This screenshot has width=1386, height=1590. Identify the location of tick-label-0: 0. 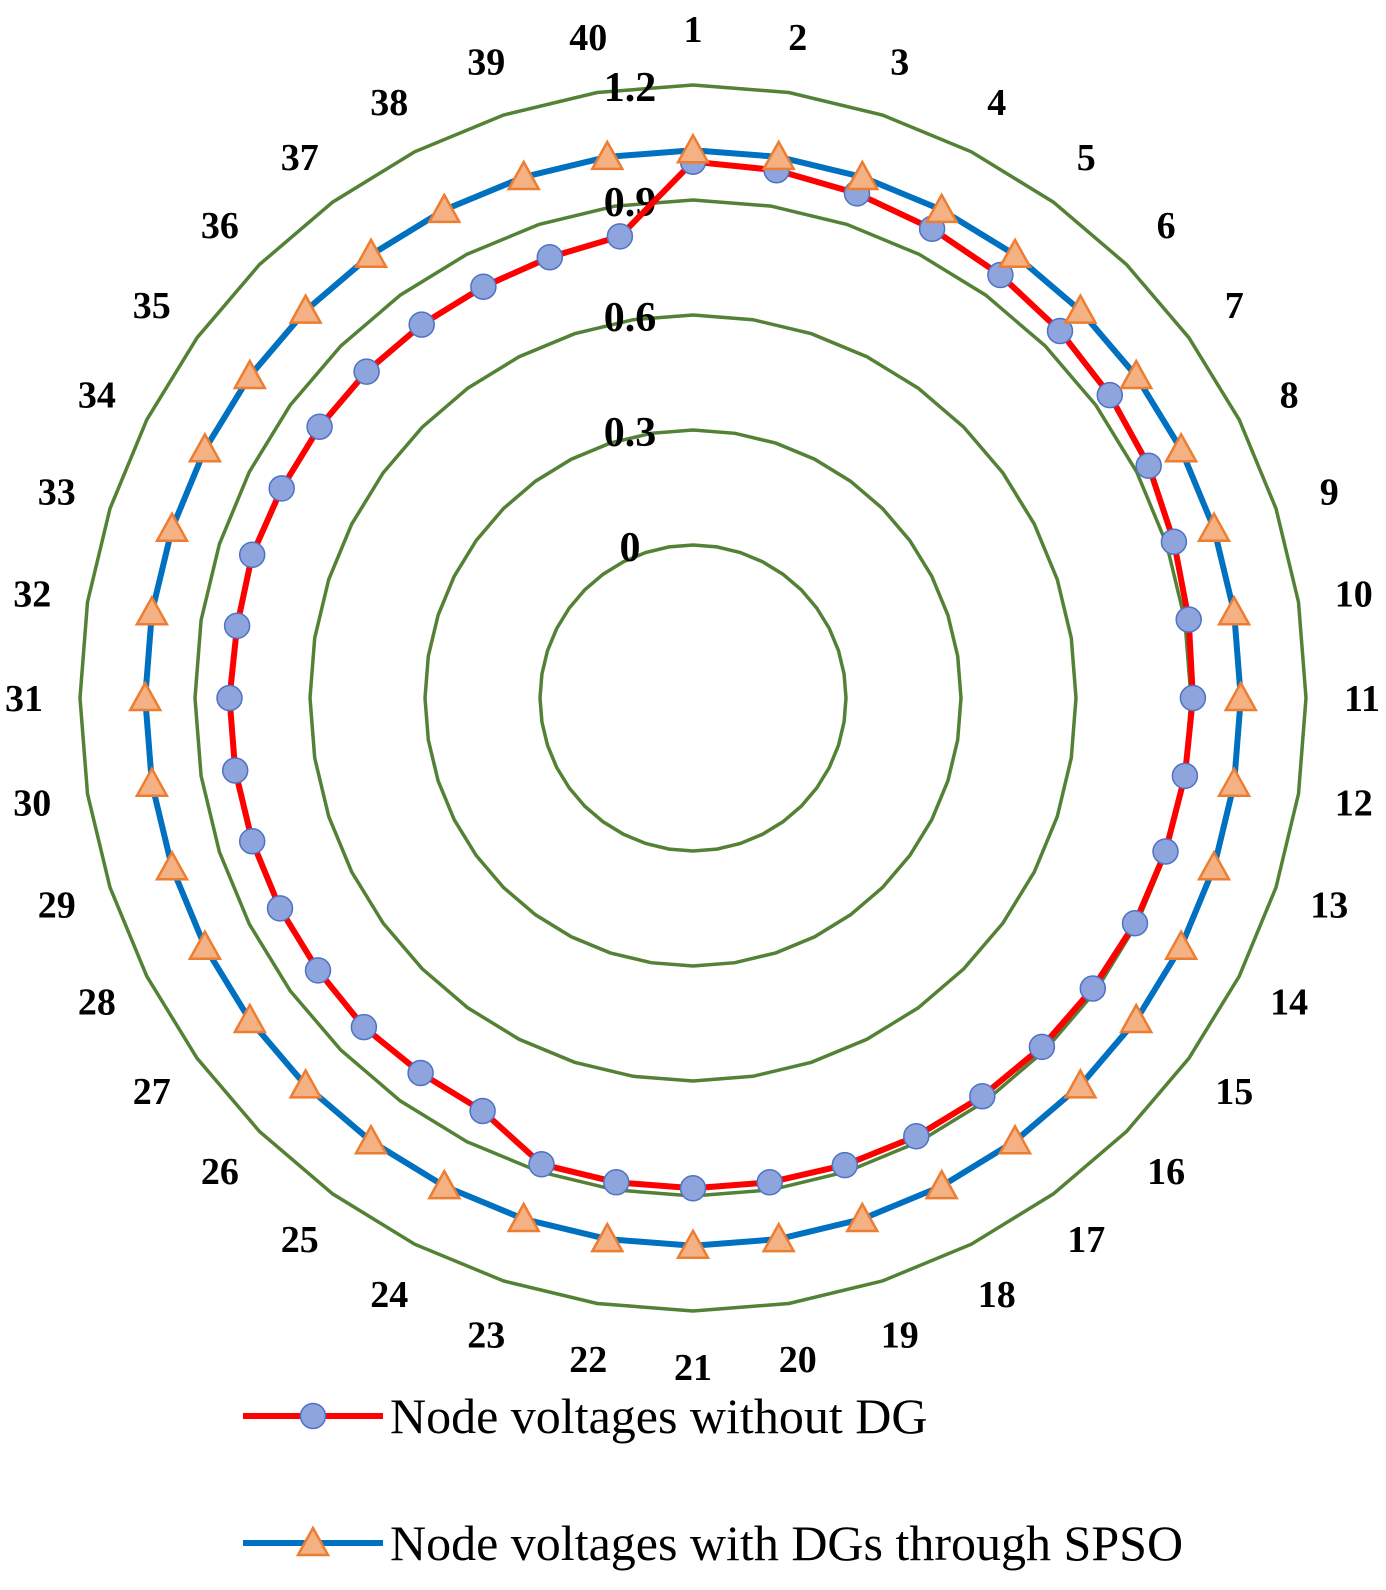
(630, 548).